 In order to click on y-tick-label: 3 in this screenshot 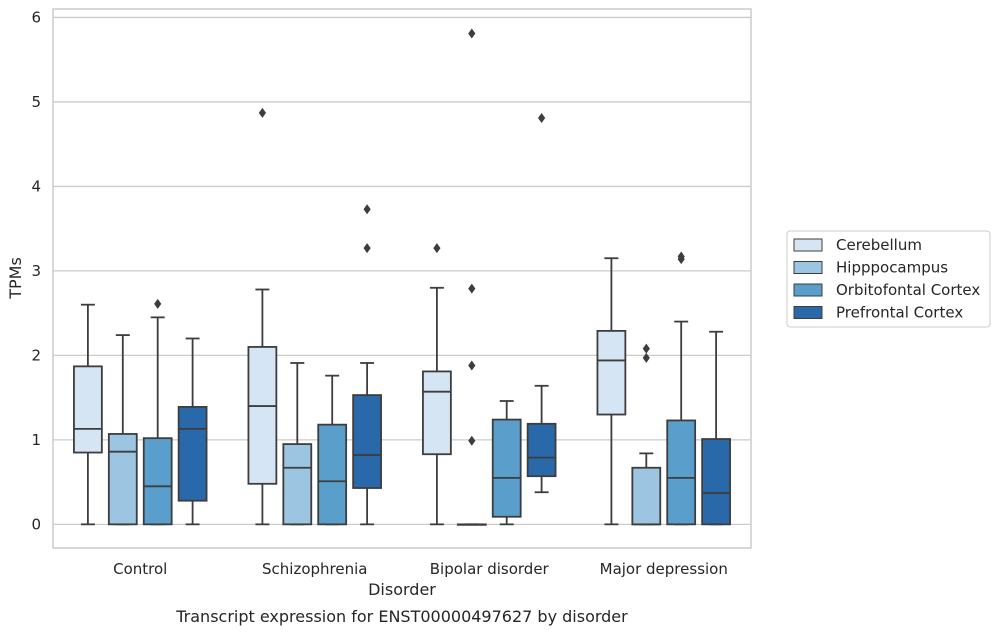, I will do `click(36, 271)`.